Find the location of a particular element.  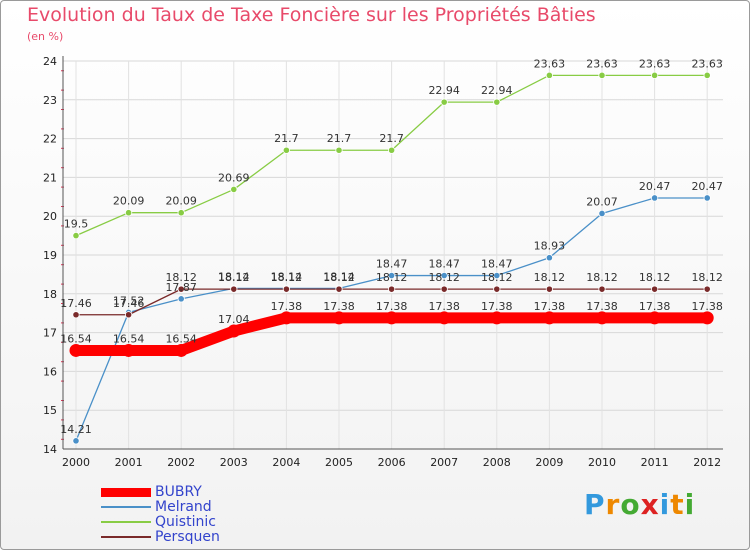

logo-letter: o is located at coordinates (630, 504).